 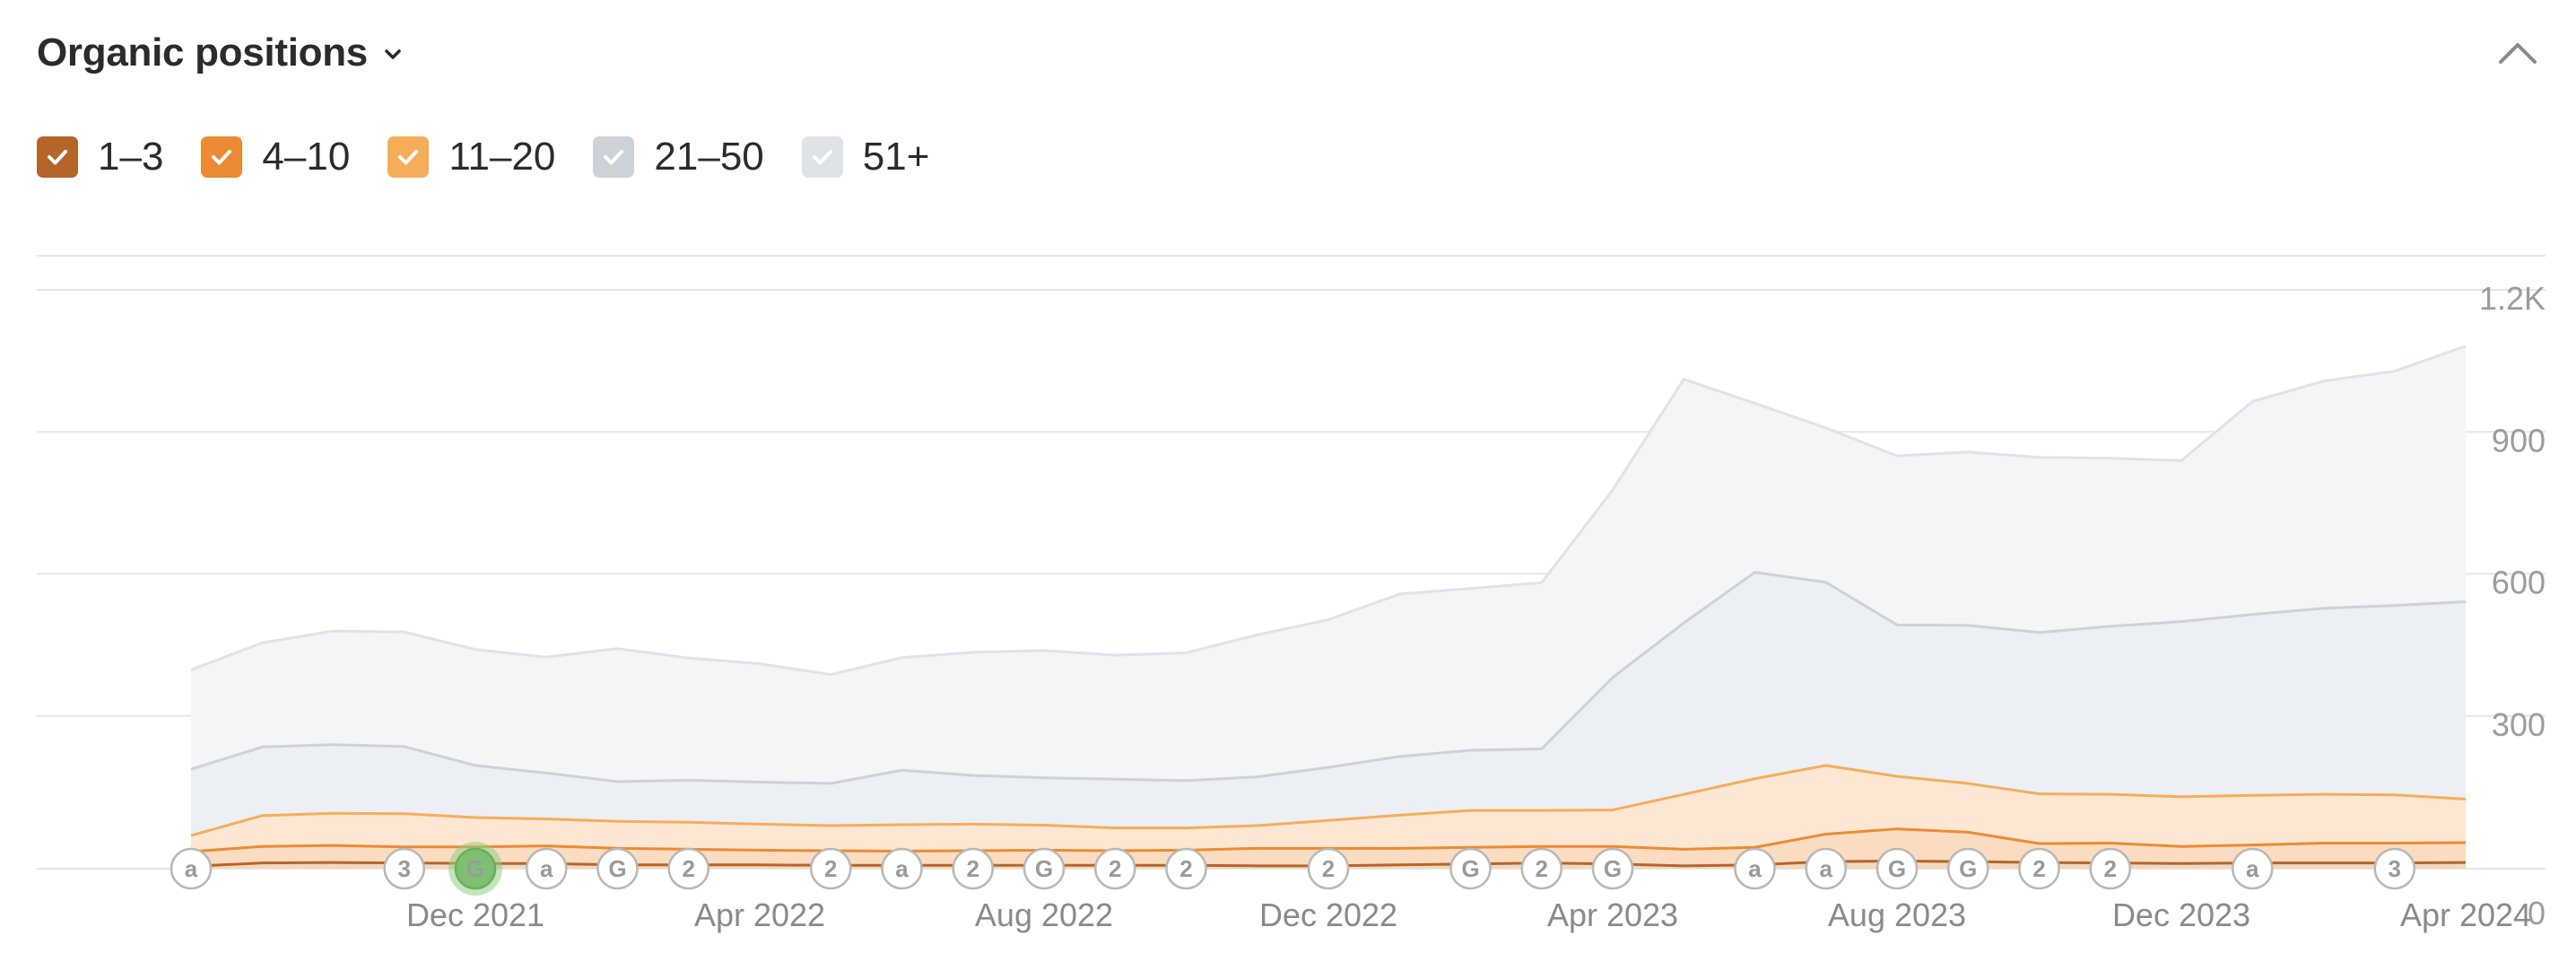 What do you see at coordinates (2181, 914) in the screenshot?
I see `x-tick-label: Dec 2023` at bounding box center [2181, 914].